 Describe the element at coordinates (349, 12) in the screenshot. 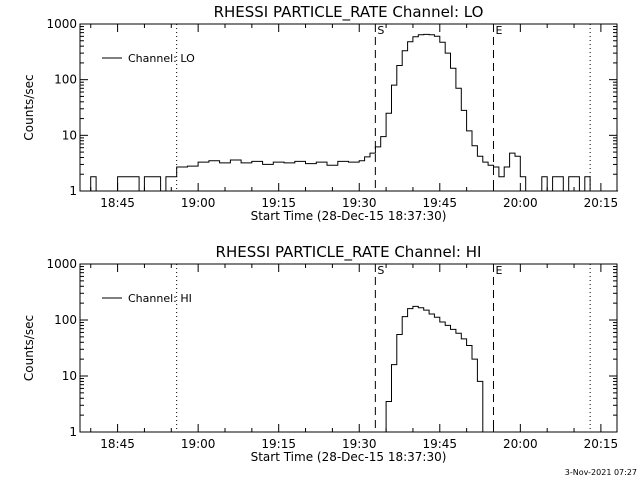

I see `chart-0-title: RHESSI PARTICLE_RATE Channel: LO` at that location.